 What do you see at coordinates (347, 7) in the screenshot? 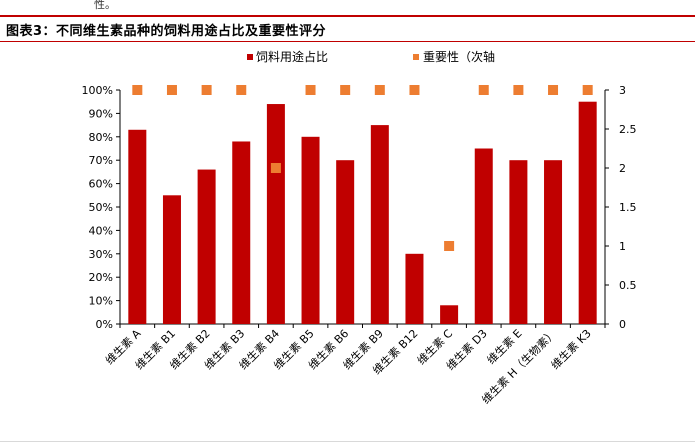
I see `previous-text-strip: 性。` at bounding box center [347, 7].